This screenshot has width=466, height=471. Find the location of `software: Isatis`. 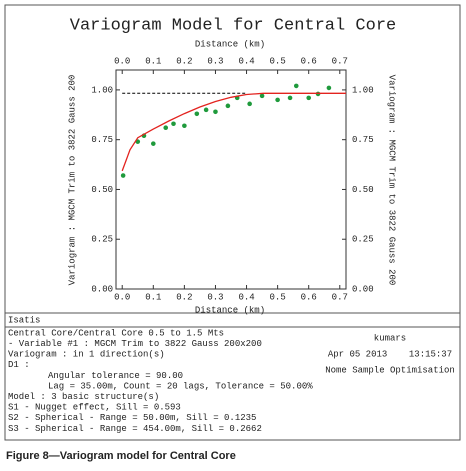

software: Isatis is located at coordinates (24, 320).